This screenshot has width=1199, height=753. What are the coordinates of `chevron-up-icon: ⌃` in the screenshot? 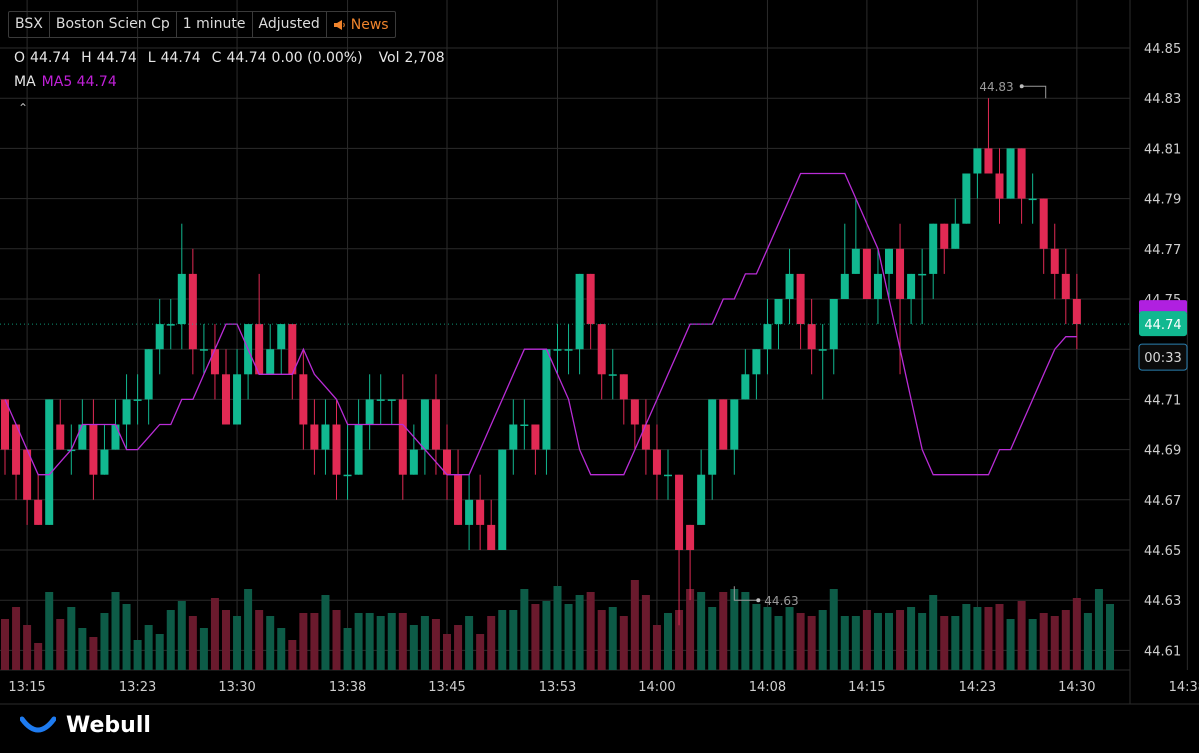 It's located at (23, 108).